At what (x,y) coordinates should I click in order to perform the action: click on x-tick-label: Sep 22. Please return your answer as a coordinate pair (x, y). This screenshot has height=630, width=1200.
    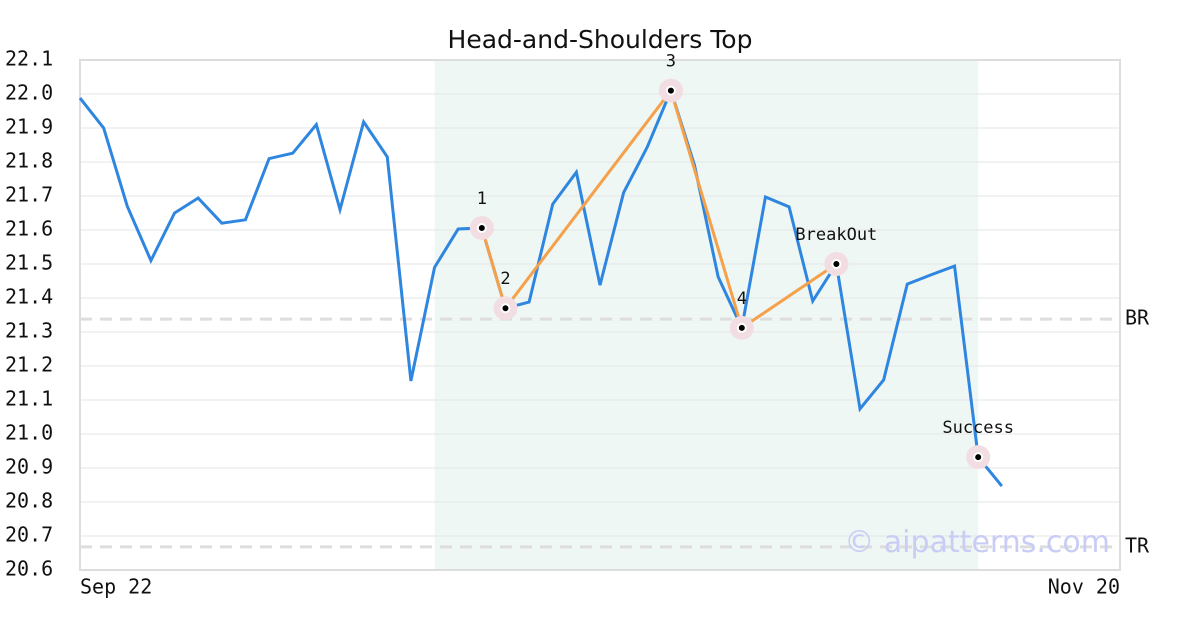
    Looking at the image, I should click on (116, 587).